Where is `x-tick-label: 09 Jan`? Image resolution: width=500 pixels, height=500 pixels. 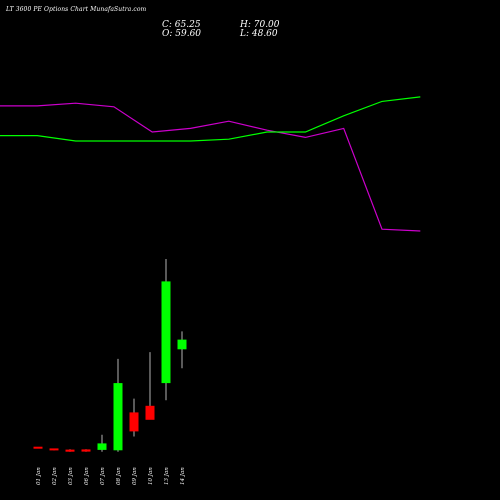 x-tick-label: 09 Jan is located at coordinates (135, 476).